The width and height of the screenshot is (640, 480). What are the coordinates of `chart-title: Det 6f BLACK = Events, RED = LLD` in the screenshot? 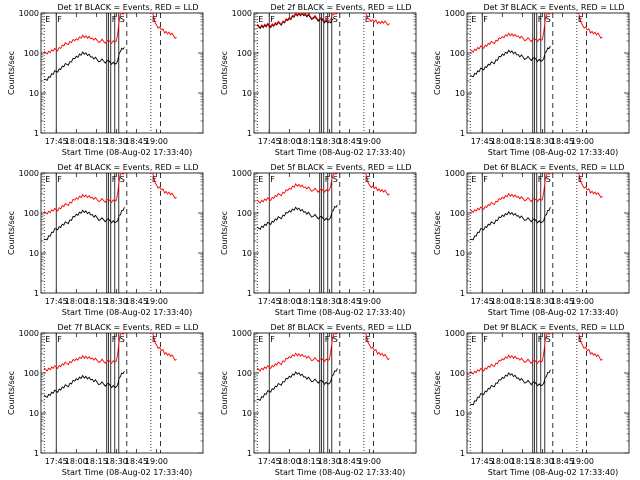 It's located at (553, 167).